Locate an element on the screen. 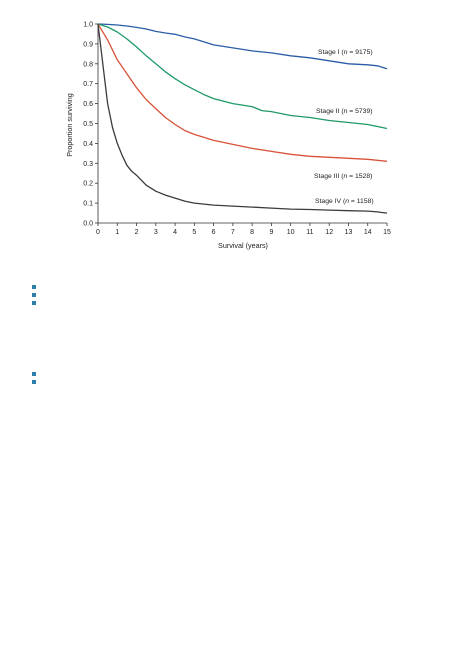 This screenshot has height=650, width=459. x-tick-label: 3 is located at coordinates (156, 232).